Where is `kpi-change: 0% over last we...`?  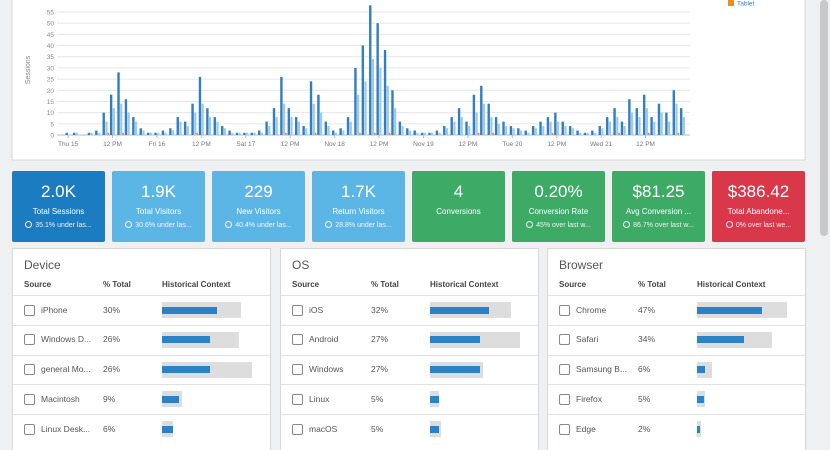 kpi-change: 0% over last we... is located at coordinates (758, 225).